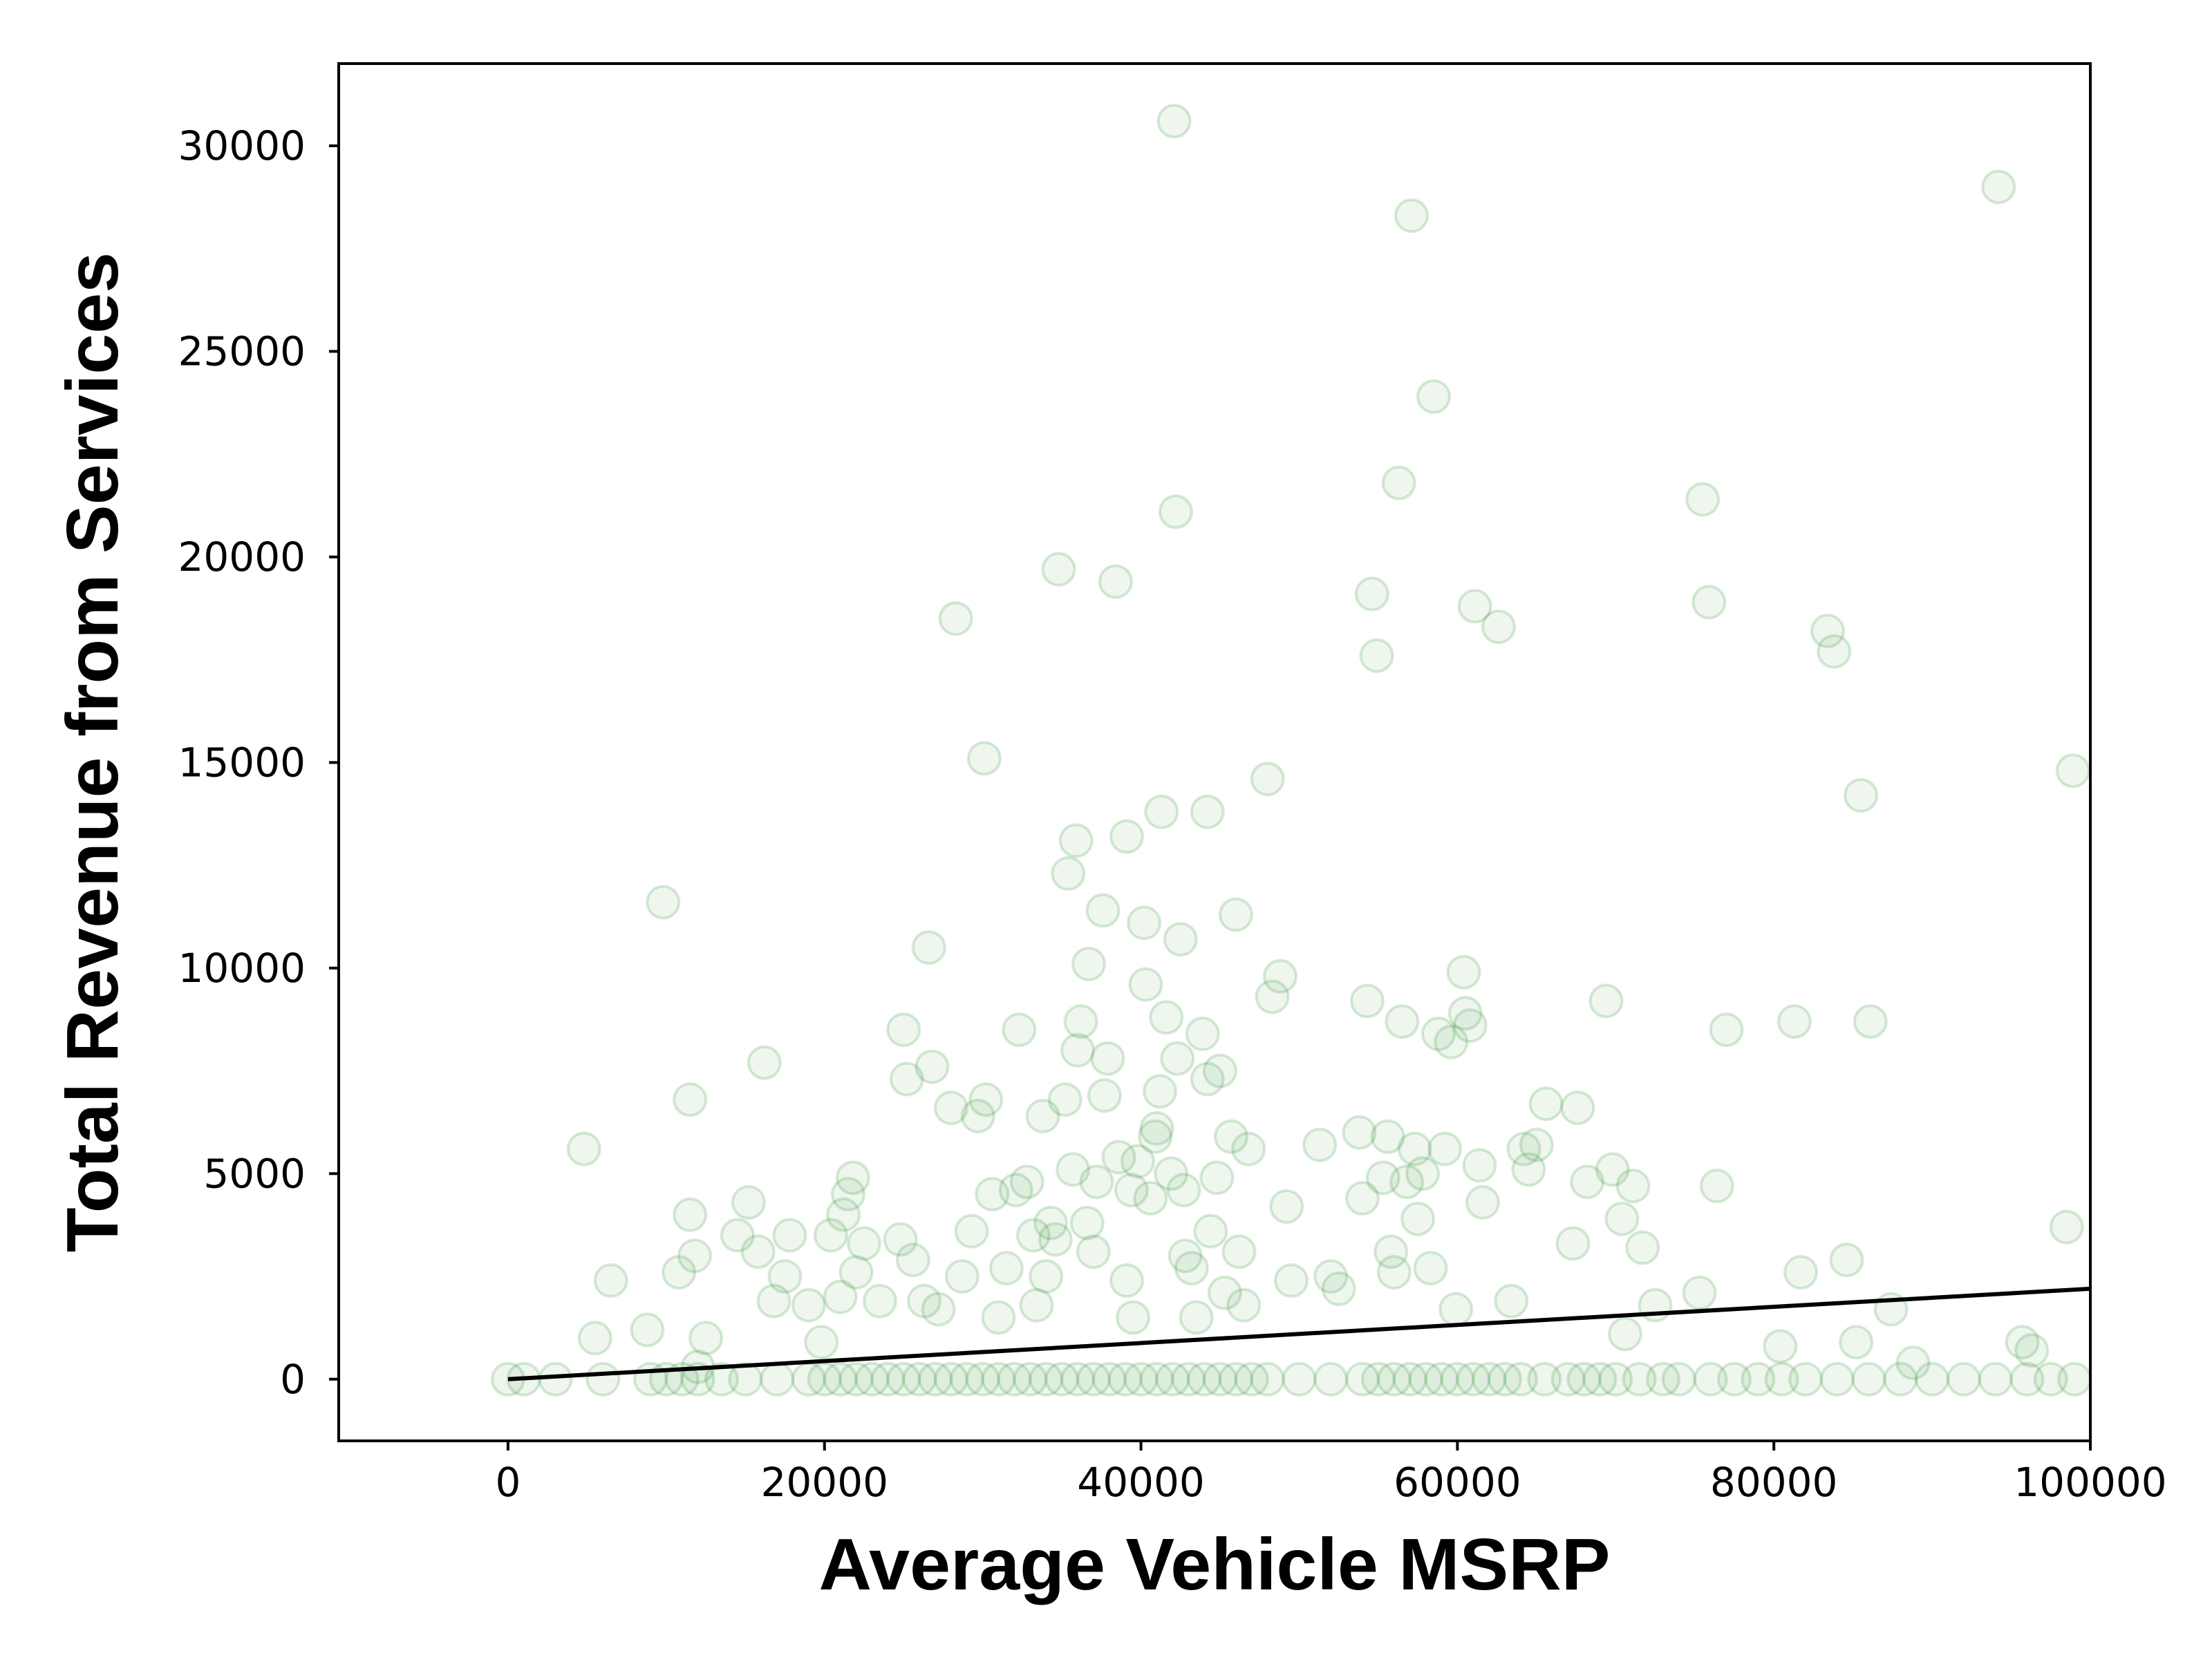 The image size is (2212, 1662). I want to click on x-tick-label: 80000, so click(1774, 1483).